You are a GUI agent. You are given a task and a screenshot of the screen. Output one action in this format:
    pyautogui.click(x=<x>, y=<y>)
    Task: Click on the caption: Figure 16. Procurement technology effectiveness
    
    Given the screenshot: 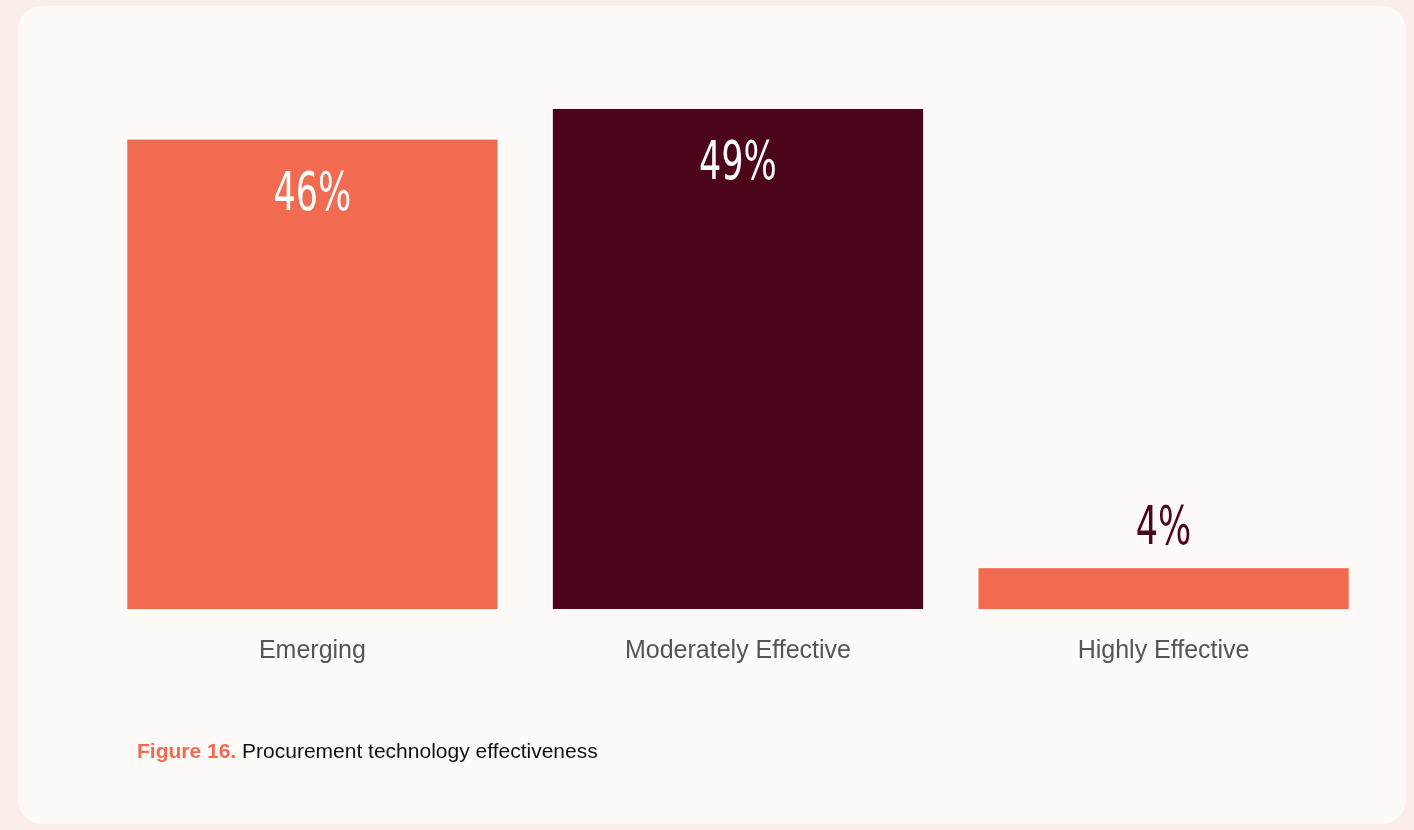 What is the action you would take?
    pyautogui.click(x=367, y=750)
    